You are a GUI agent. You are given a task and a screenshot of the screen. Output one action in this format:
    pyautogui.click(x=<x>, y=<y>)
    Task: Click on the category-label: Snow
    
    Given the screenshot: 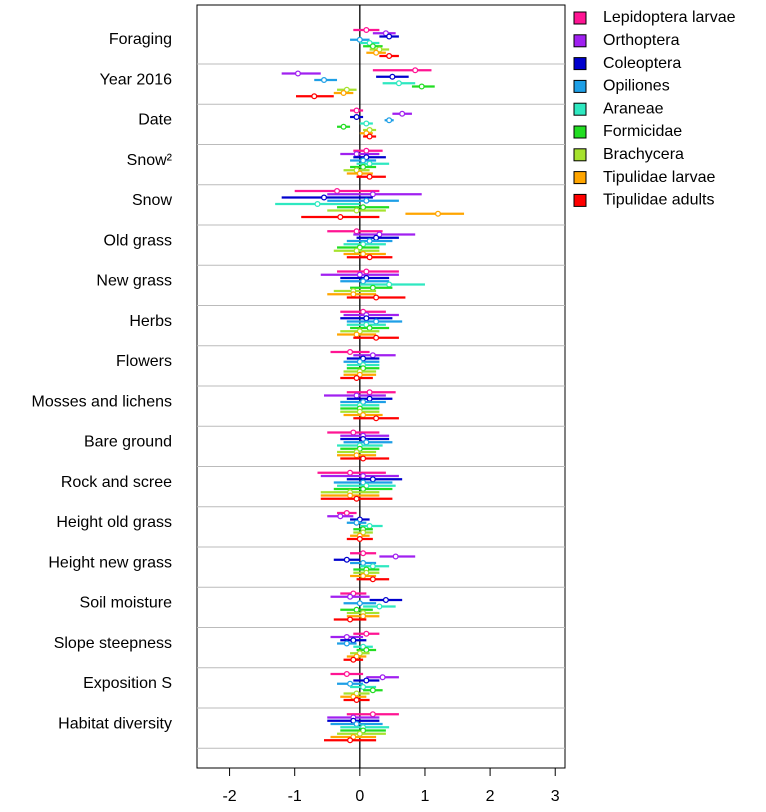 What is the action you would take?
    pyautogui.click(x=152, y=200)
    